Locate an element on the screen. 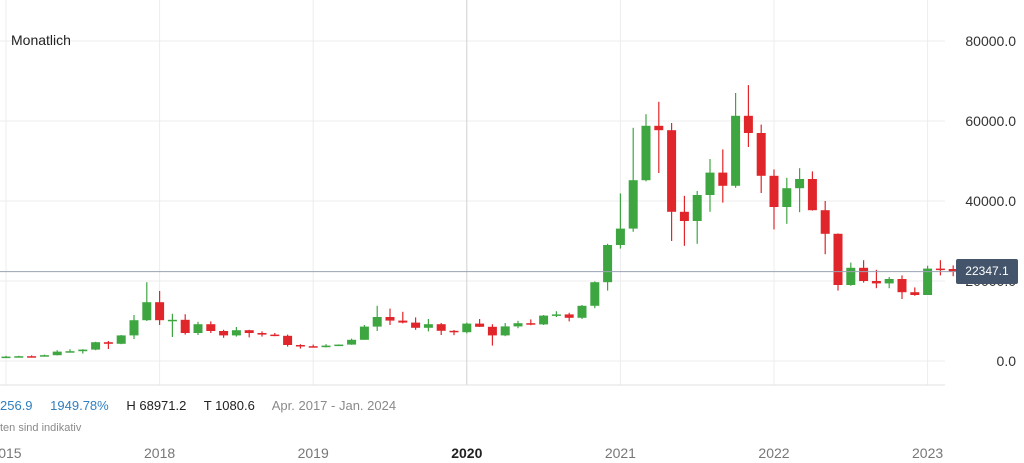 The width and height of the screenshot is (1024, 463). x-tick-label: 2018 is located at coordinates (159, 453).